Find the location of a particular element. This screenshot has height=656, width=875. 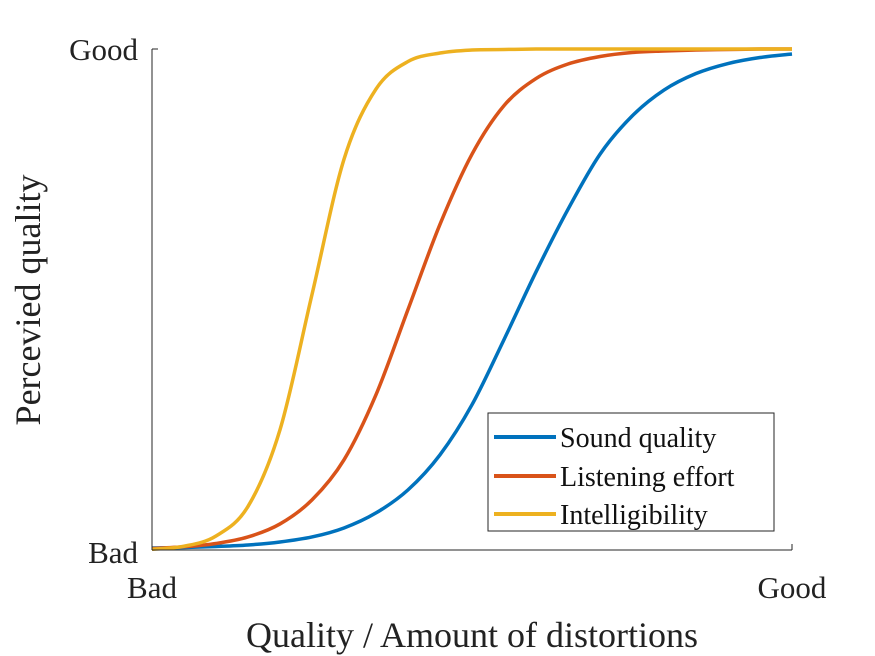

x-tick-label-bad: Bad is located at coordinates (152, 587).